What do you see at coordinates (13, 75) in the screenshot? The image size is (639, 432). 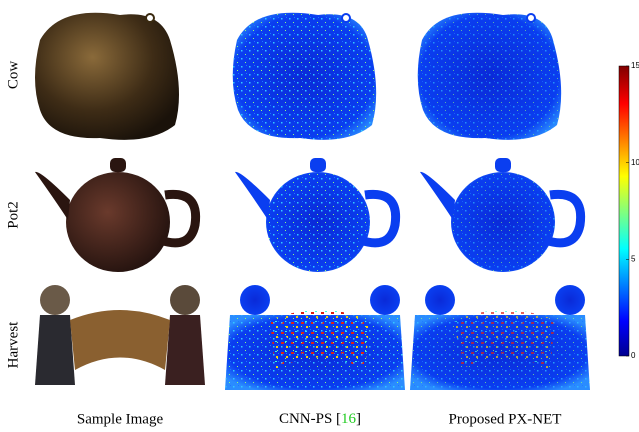 I see `row-label: Cow` at bounding box center [13, 75].